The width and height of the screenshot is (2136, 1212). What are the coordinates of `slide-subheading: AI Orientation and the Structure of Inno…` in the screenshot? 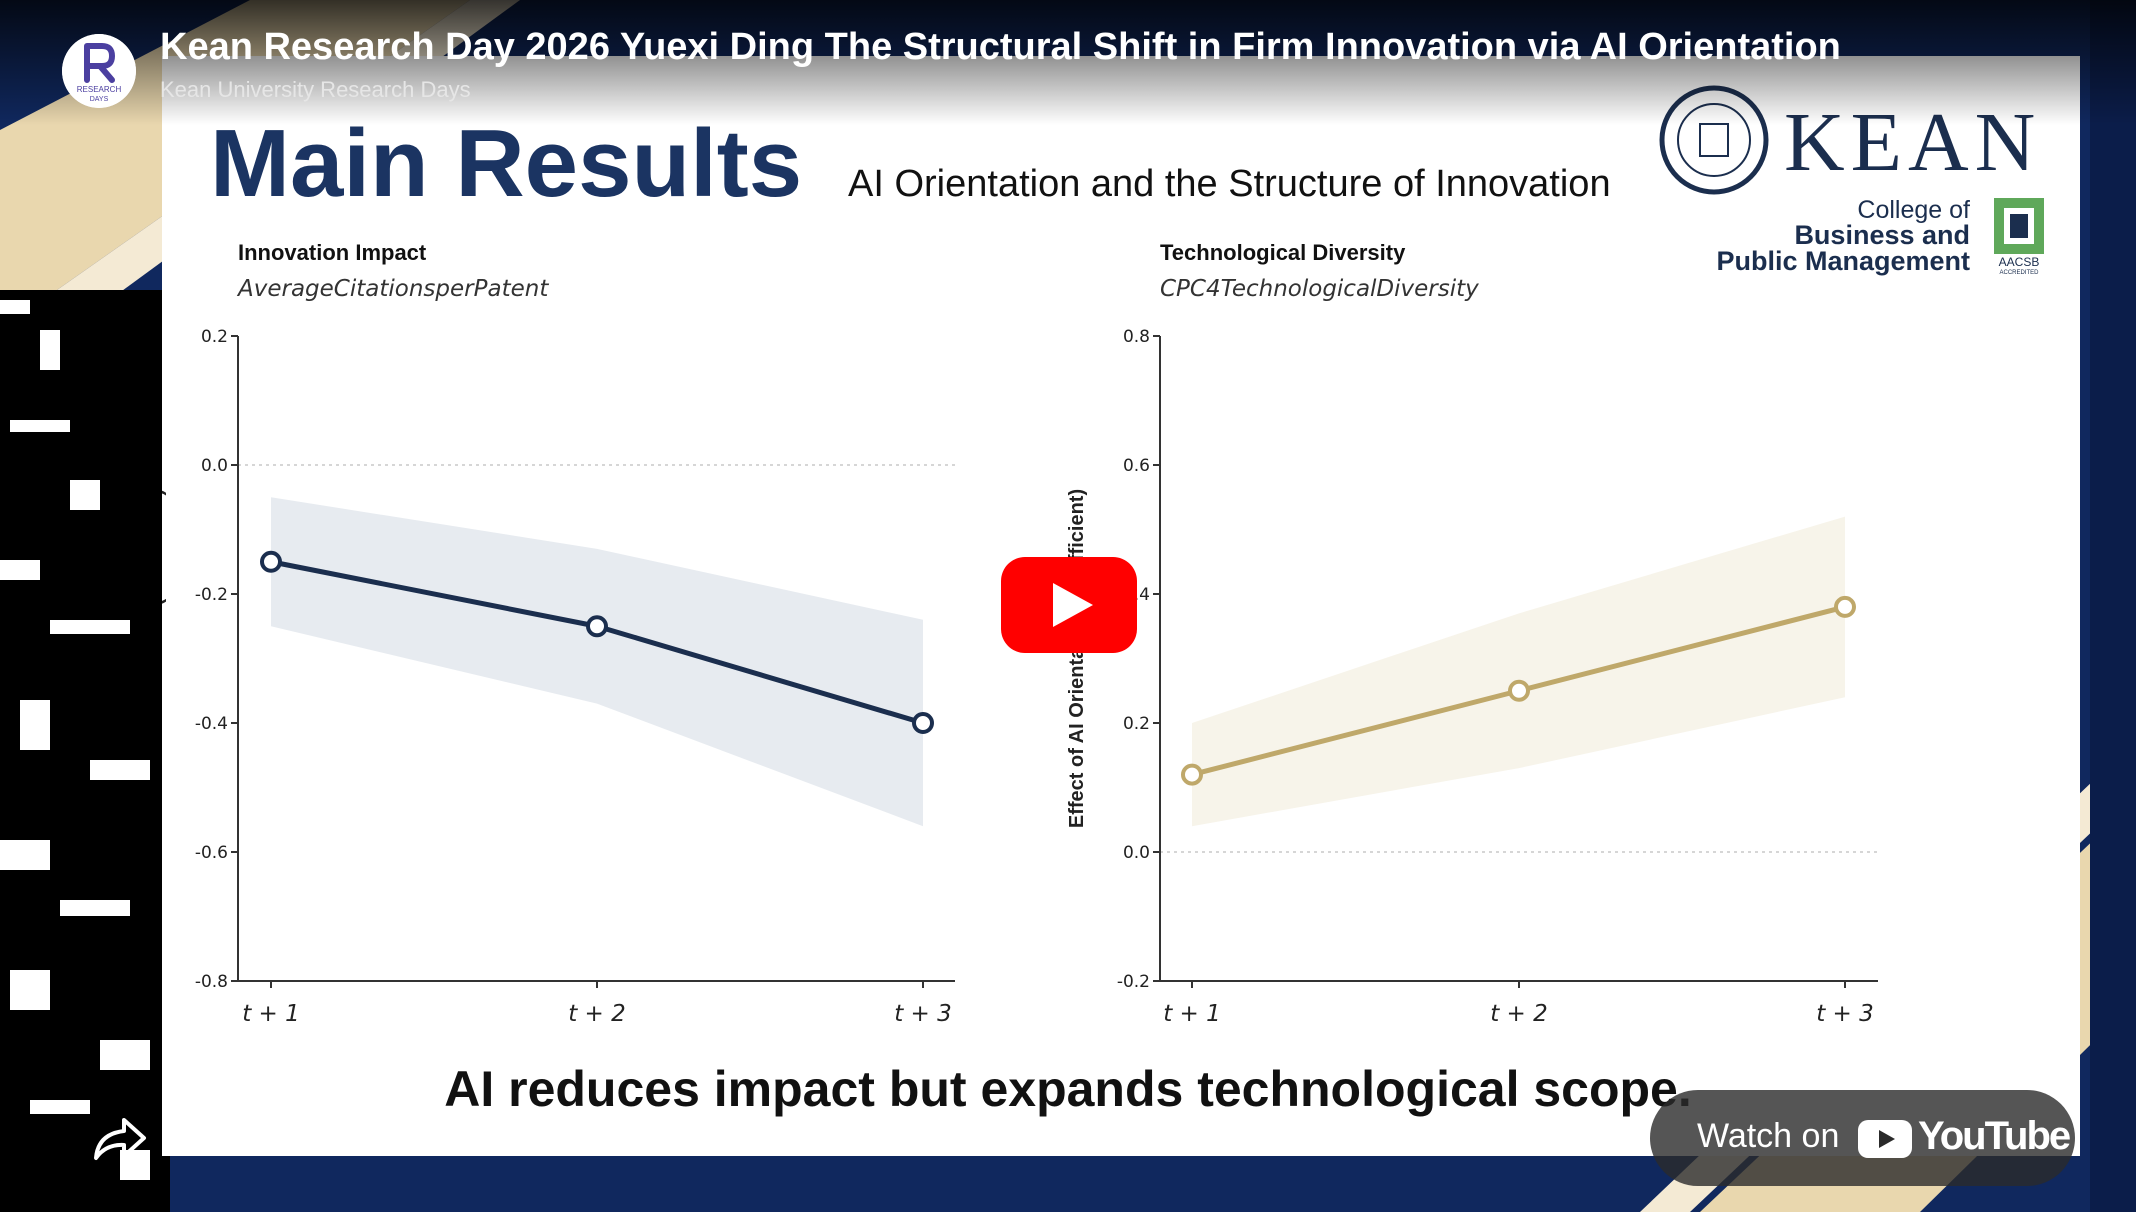 It's located at (1229, 184).